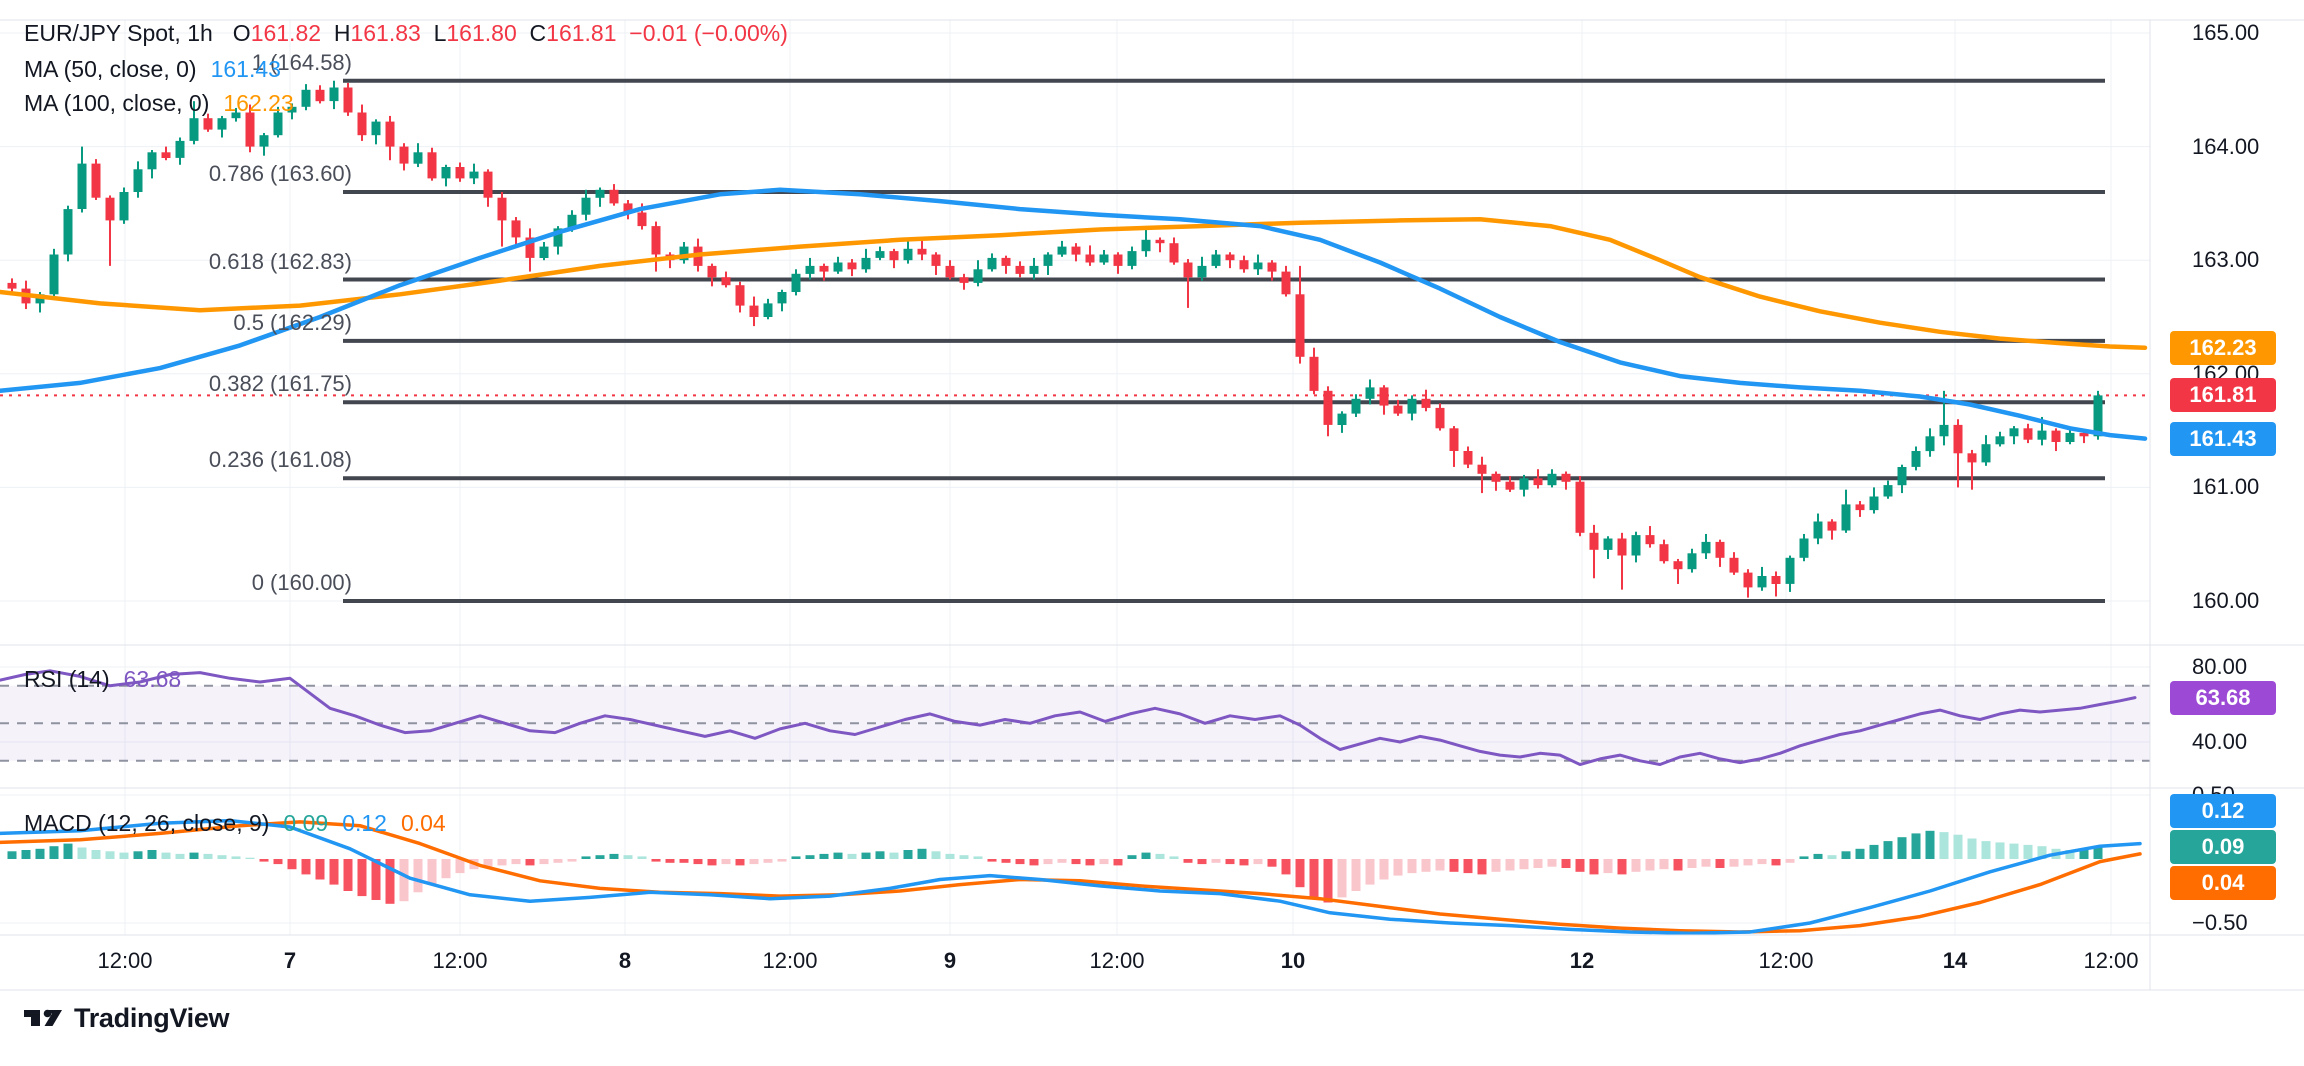  I want to click on tradingview-logo-text: TradingView, so click(152, 1017).